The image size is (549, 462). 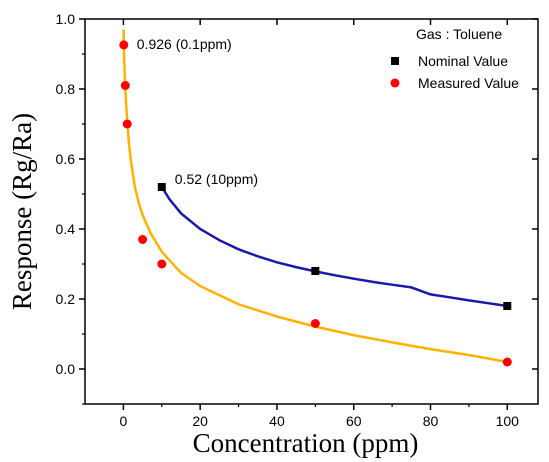 I want to click on annotations: 0.926 (0.1ppm) 0.52 (10ppm), so click(x=197, y=111).